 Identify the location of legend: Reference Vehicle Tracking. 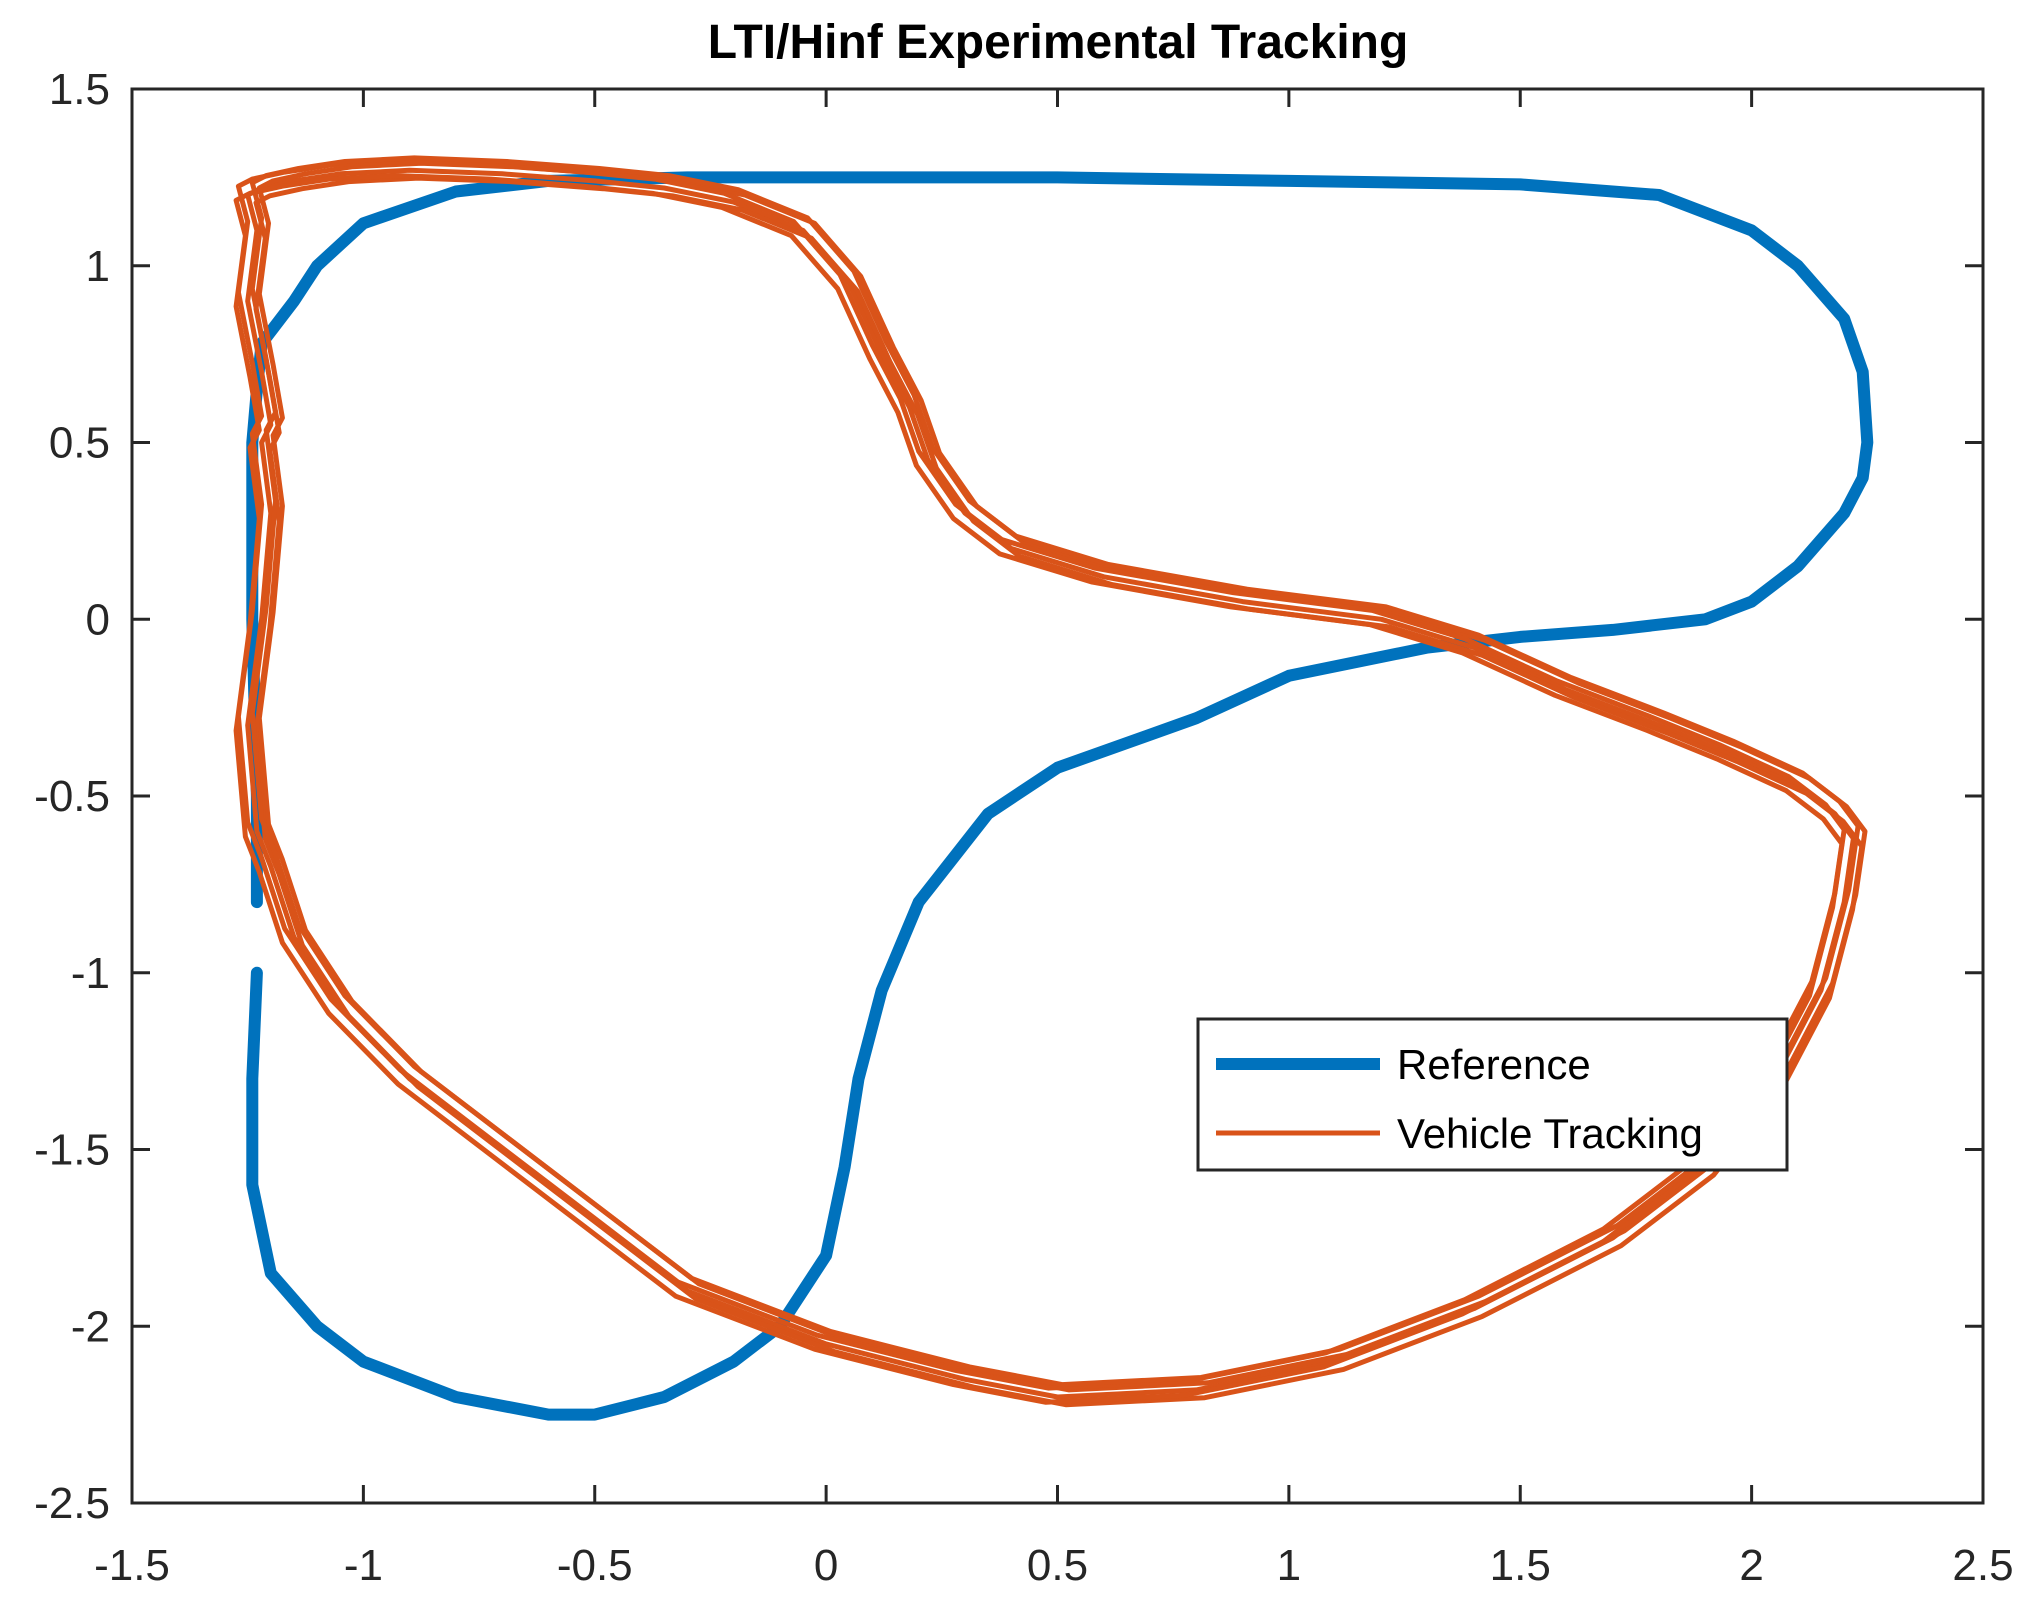
(1492, 1094).